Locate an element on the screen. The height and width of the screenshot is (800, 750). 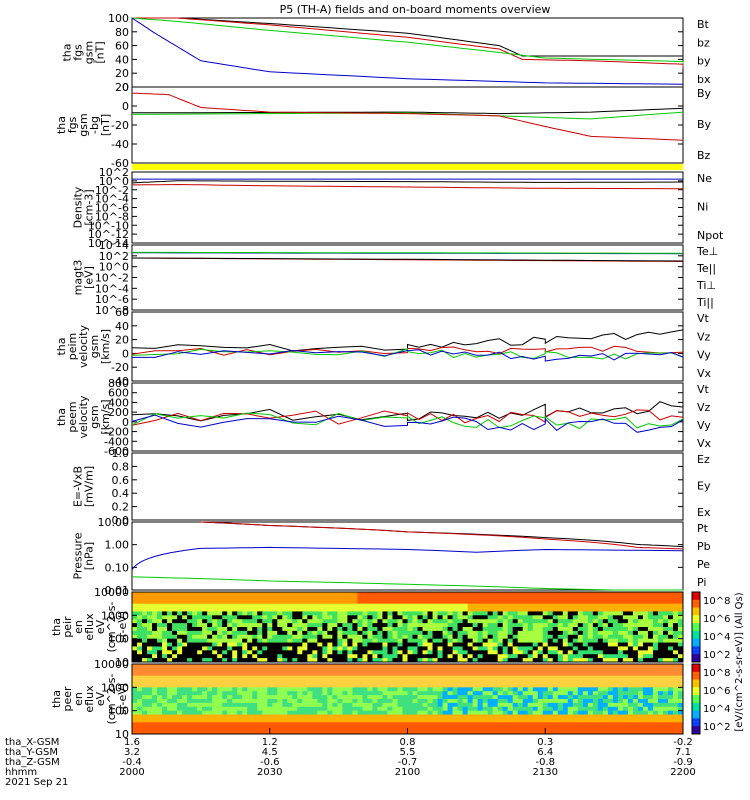
x-row-label: tha_X-GSM is located at coordinates (32, 742).